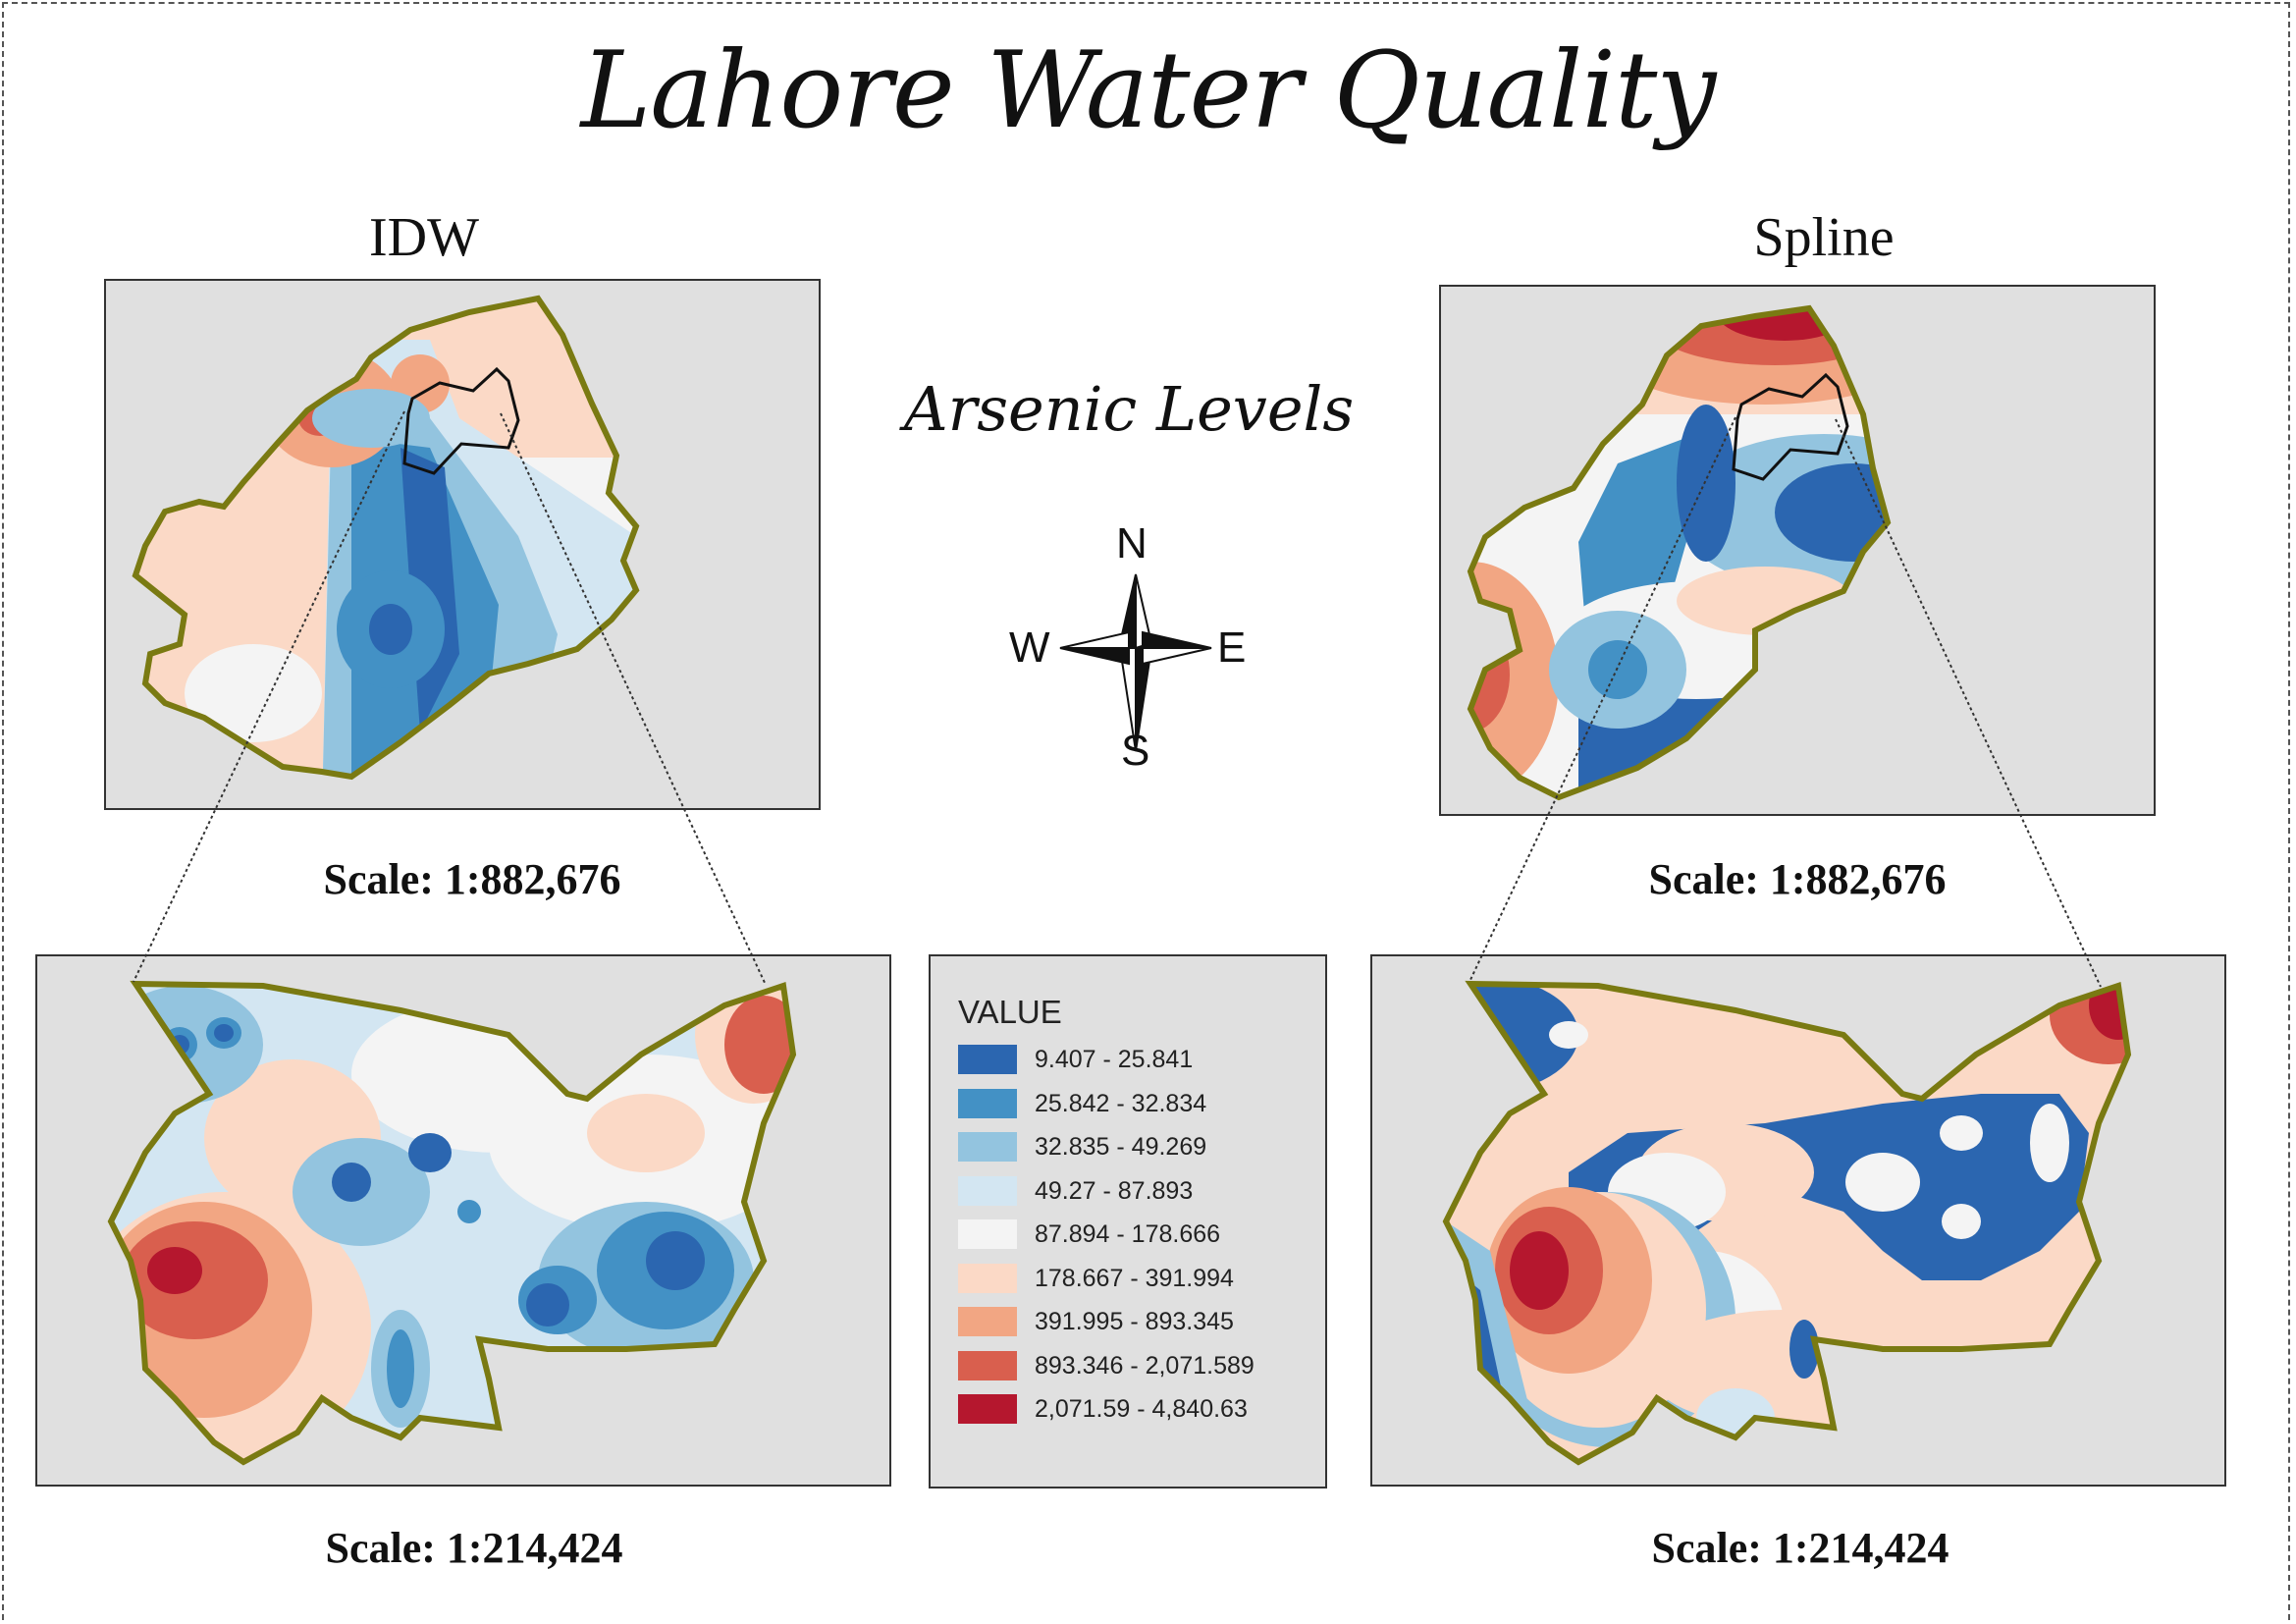  I want to click on legend-label: 178.667 - 391.994, so click(1134, 1278).